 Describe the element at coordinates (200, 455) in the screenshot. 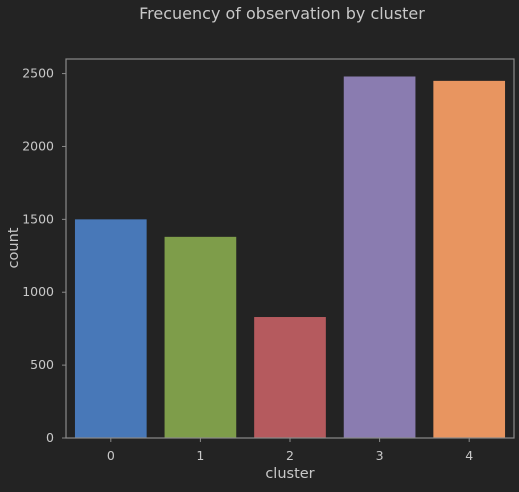

I see `x-tick-label: 1` at that location.